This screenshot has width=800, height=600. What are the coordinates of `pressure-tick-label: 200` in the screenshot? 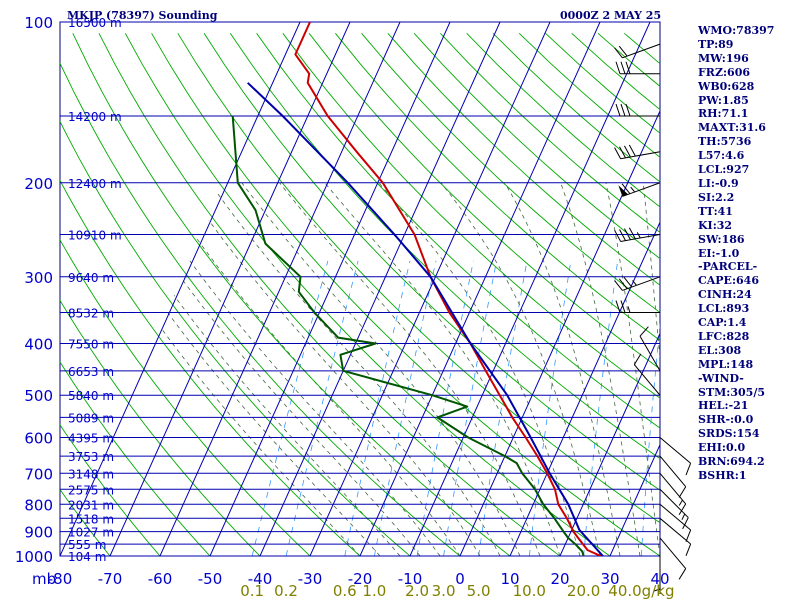 It's located at (38, 184).